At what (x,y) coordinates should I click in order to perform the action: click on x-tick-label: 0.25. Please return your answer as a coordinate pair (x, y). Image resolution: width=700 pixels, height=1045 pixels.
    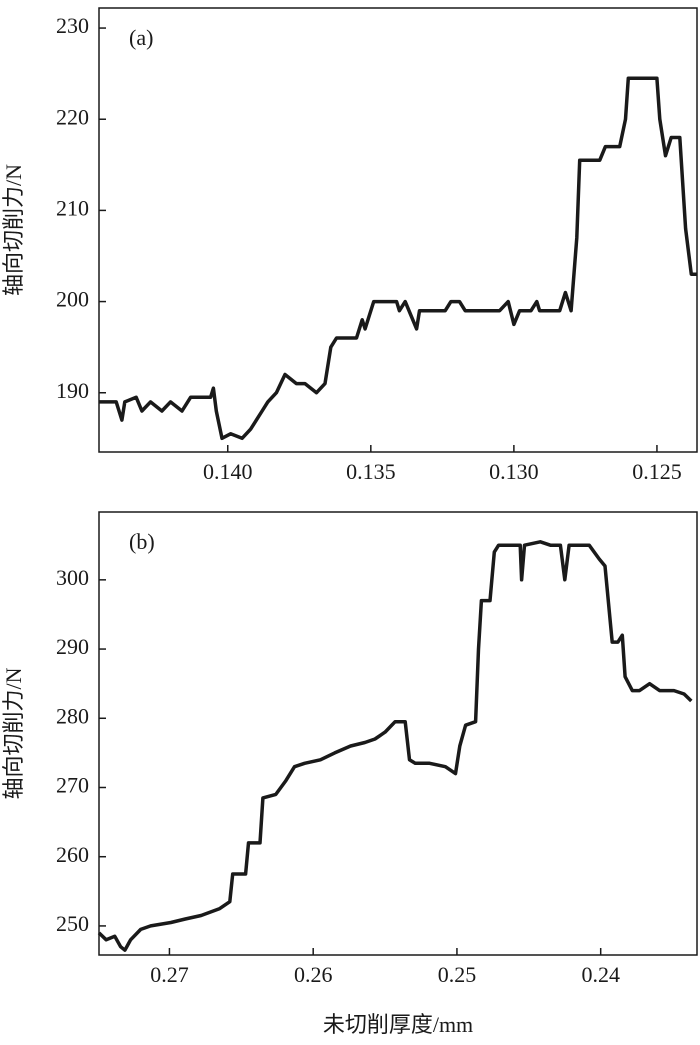
    Looking at the image, I should click on (457, 974).